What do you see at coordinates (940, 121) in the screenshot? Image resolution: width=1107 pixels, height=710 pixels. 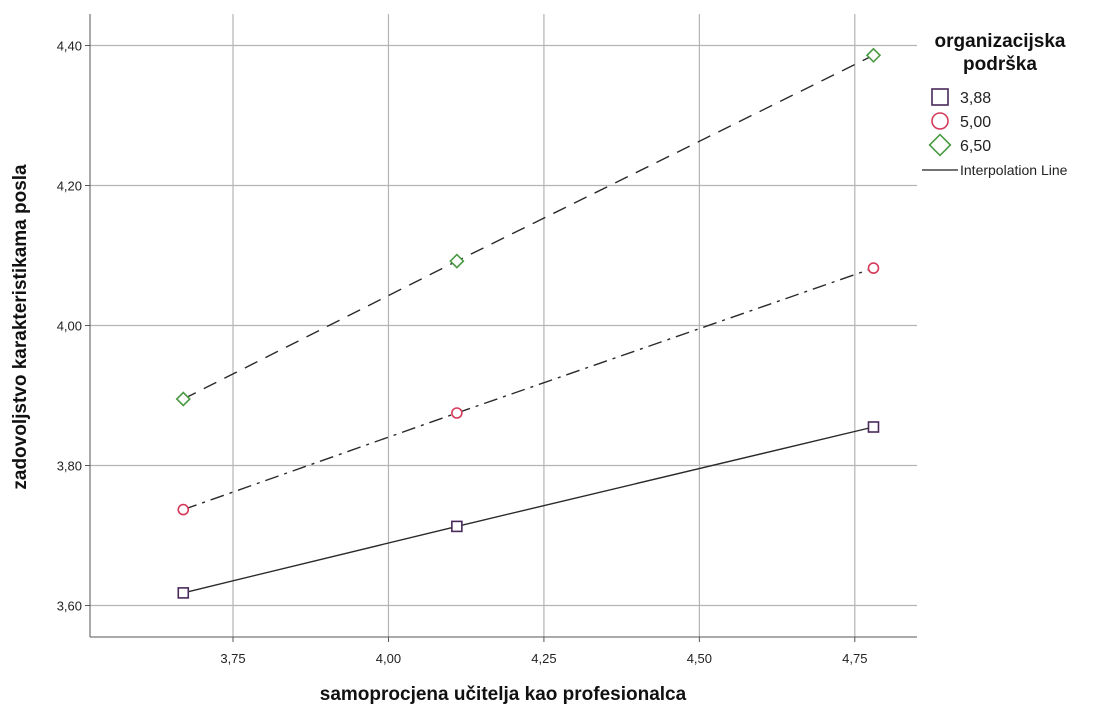 I see `legend-swatch-circle` at bounding box center [940, 121].